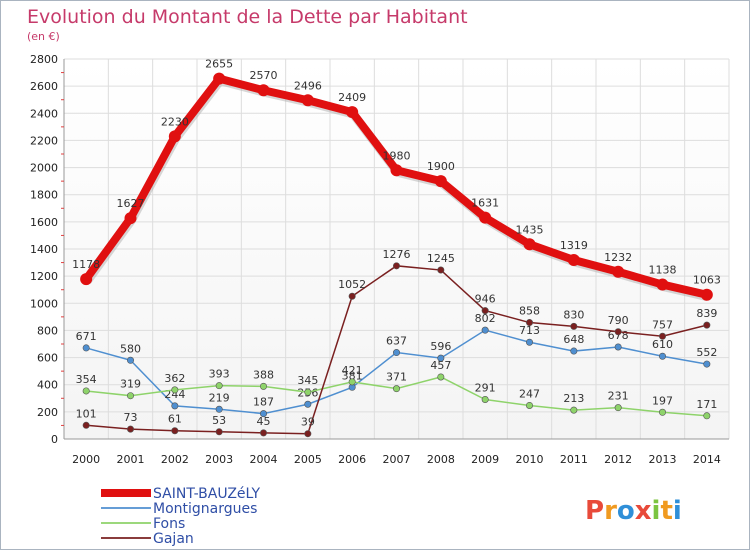 Image resolution: width=750 pixels, height=550 pixels. Describe the element at coordinates (47, 358) in the screenshot. I see `y-tick-label: 600` at that location.